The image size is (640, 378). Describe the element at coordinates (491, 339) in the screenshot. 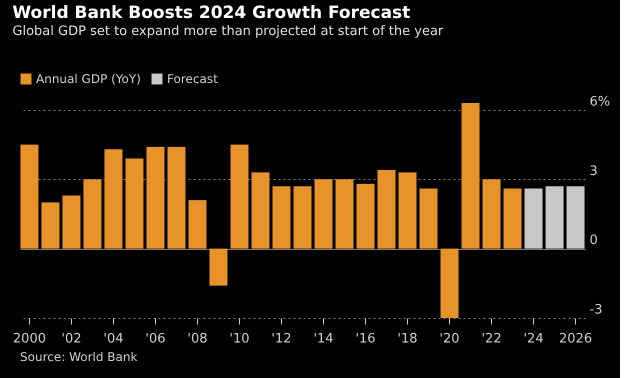

I see `x-tick-label: '22` at that location.